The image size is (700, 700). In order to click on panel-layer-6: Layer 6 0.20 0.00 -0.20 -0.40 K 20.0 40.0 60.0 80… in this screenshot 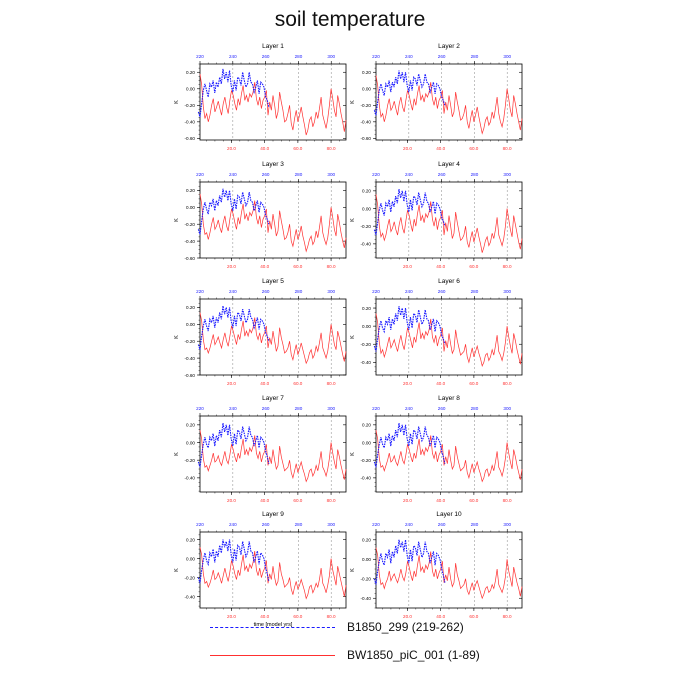, I will do `click(436, 332)`.